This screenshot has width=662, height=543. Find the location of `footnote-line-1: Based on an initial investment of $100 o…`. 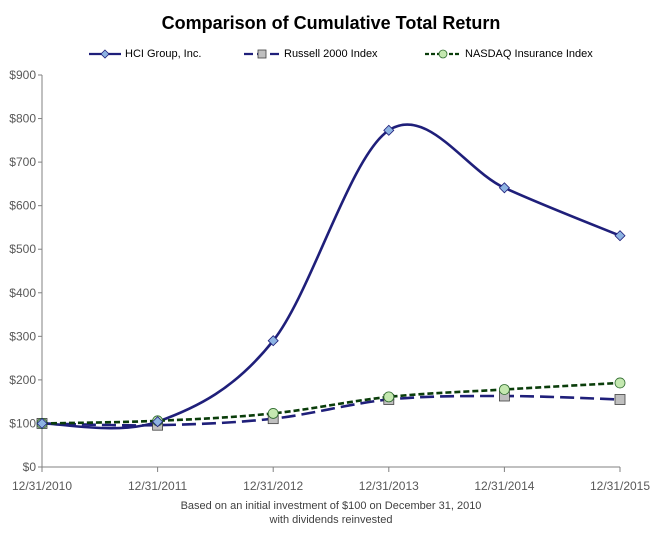

footnote-line-1: Based on an initial investment of $100 o… is located at coordinates (331, 506).